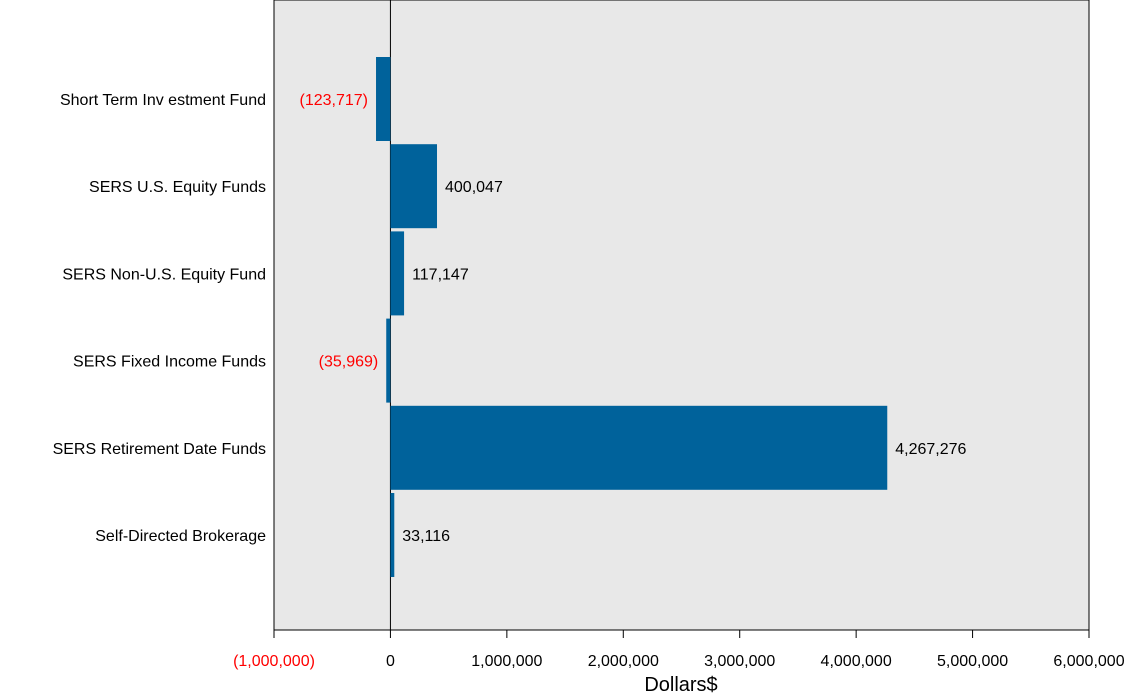  I want to click on data-label: 4,267,276, so click(930, 449).